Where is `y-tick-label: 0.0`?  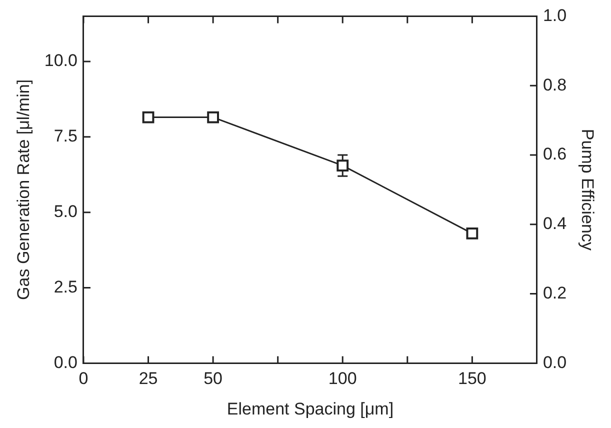
y-tick-label: 0.0 is located at coordinates (66, 362).